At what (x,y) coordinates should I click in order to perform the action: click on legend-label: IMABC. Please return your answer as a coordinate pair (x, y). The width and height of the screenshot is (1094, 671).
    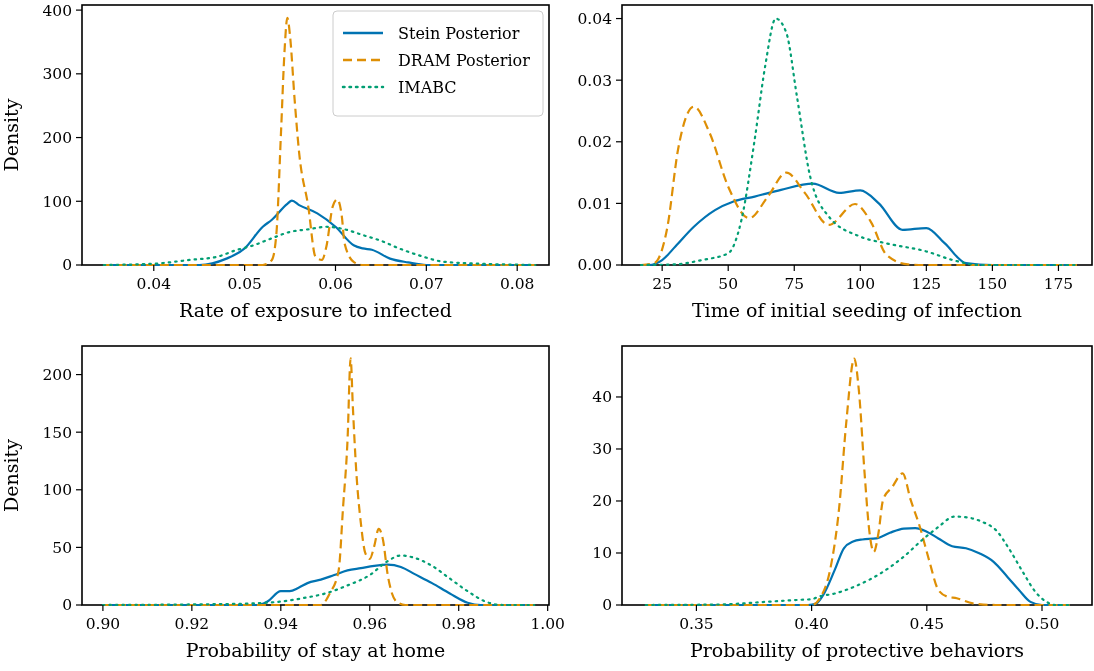
    Looking at the image, I should click on (427, 87).